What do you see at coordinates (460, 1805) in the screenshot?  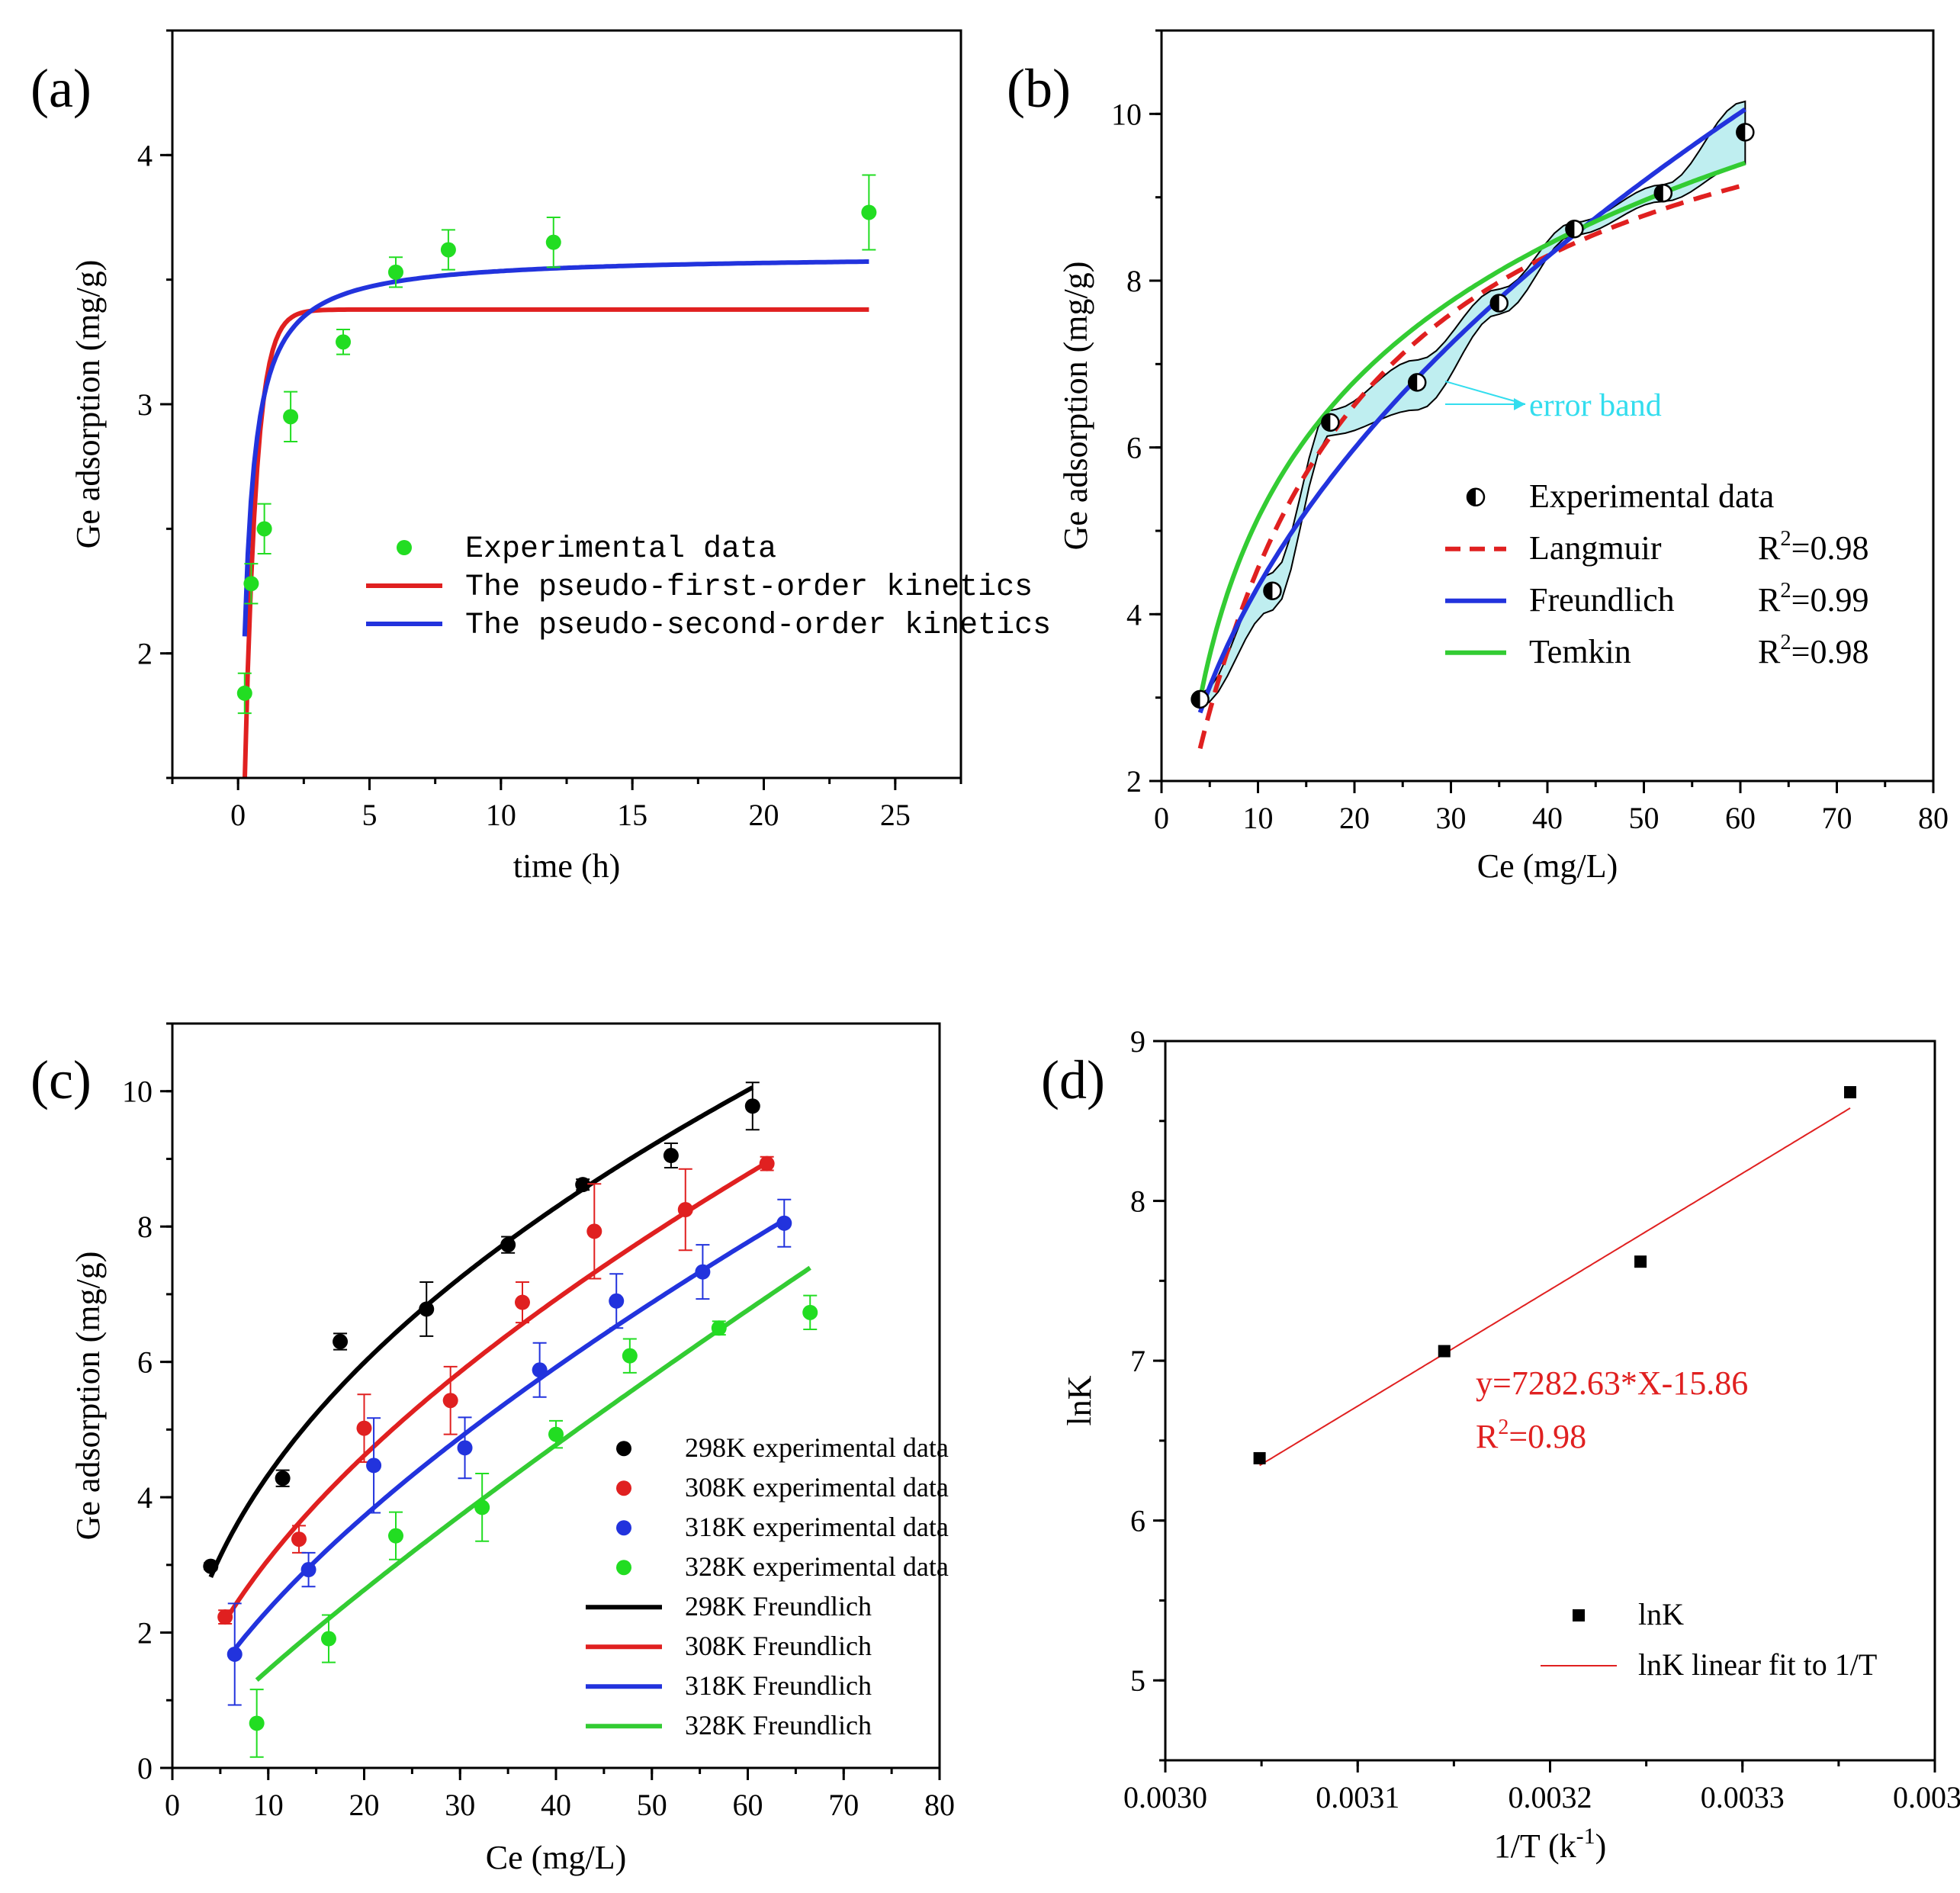 I see `x-tick-label: 30` at bounding box center [460, 1805].